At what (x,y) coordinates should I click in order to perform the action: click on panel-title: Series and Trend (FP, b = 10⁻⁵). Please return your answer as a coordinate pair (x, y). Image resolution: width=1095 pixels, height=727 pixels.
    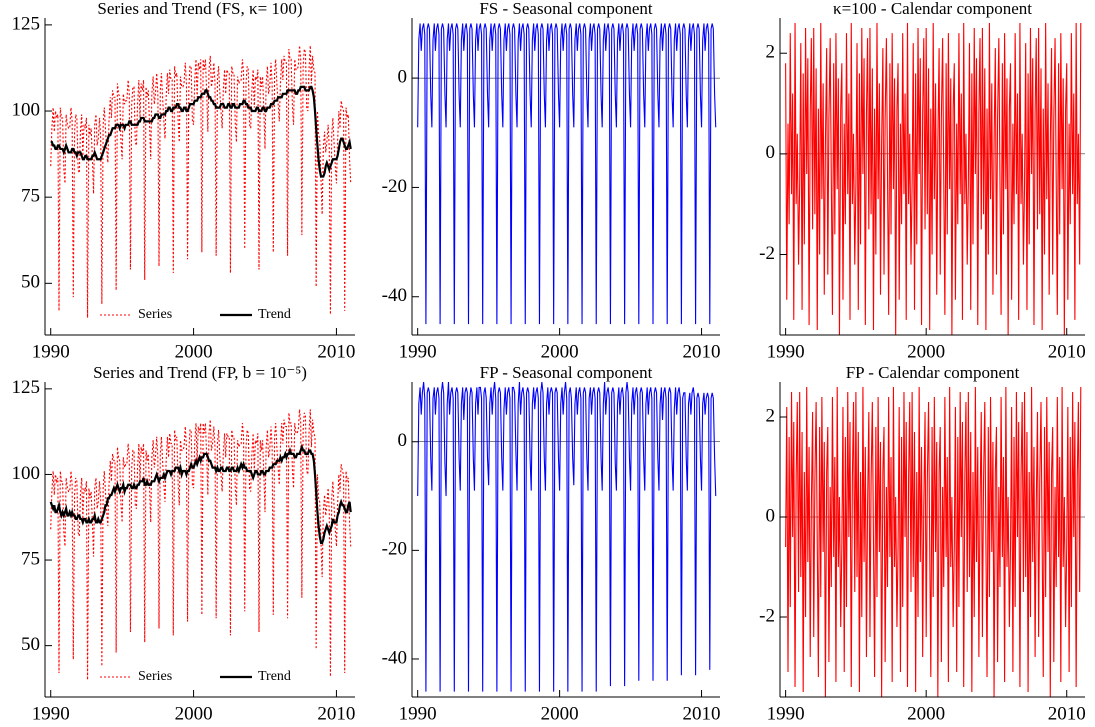
    Looking at the image, I should click on (200, 372).